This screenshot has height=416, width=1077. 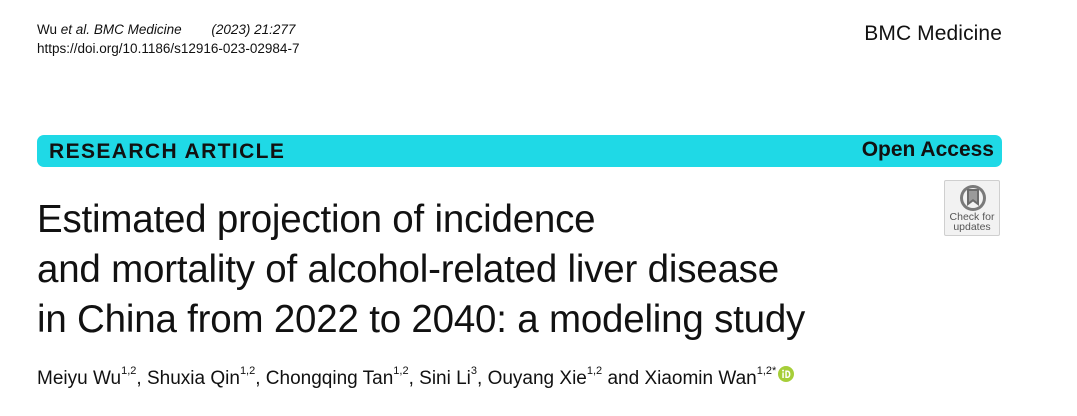 What do you see at coordinates (329, 379) in the screenshot?
I see `author-name: Chongqing Tan` at bounding box center [329, 379].